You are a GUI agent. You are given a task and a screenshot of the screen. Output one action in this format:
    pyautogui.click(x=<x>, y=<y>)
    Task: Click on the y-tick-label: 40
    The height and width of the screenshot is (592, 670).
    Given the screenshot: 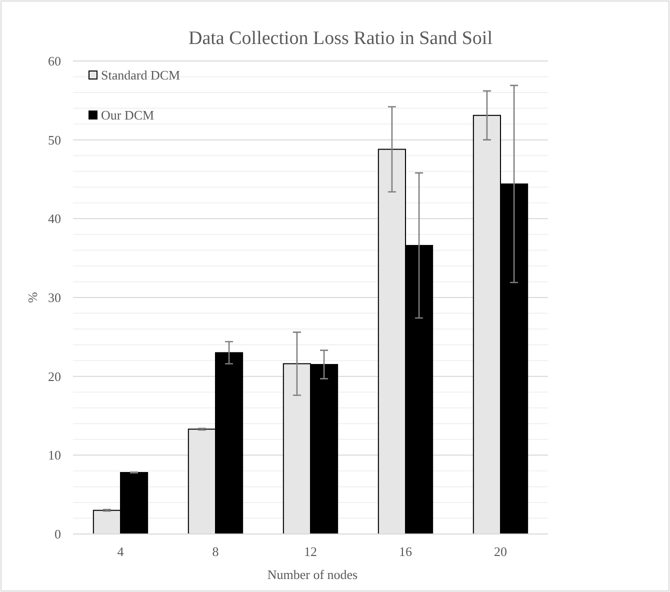 What is the action you would take?
    pyautogui.click(x=54, y=218)
    